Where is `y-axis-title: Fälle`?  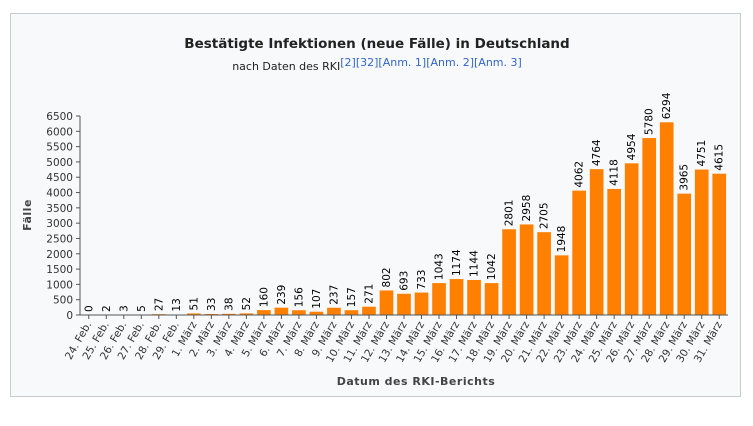
y-axis-title: Fälle is located at coordinates (27, 215).